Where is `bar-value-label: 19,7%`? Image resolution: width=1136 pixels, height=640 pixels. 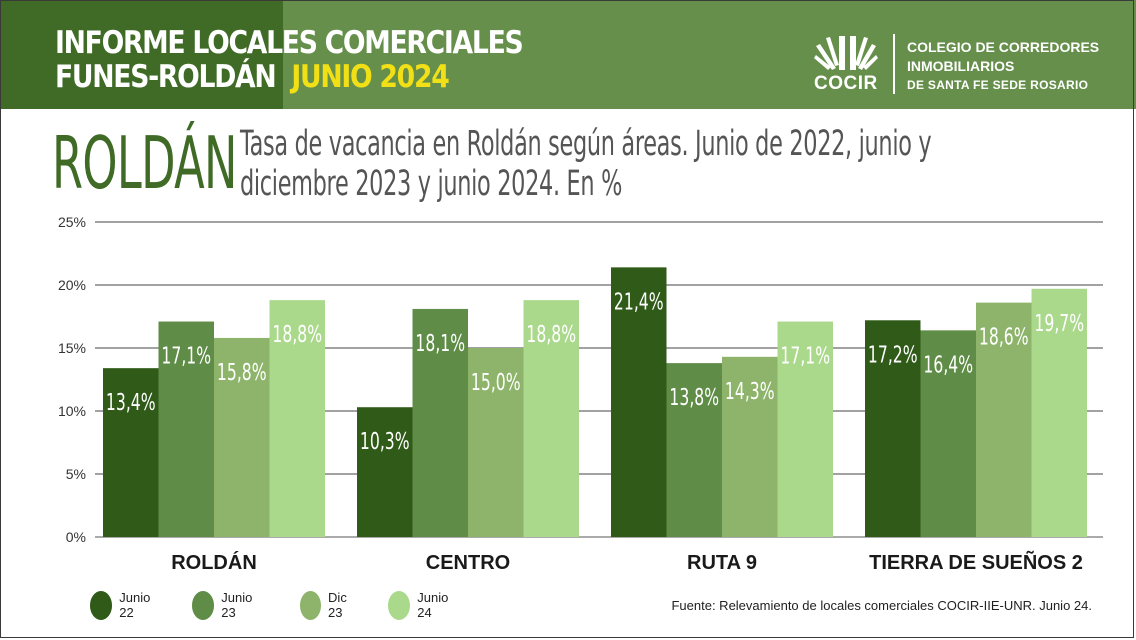 bar-value-label: 19,7% is located at coordinates (1059, 323).